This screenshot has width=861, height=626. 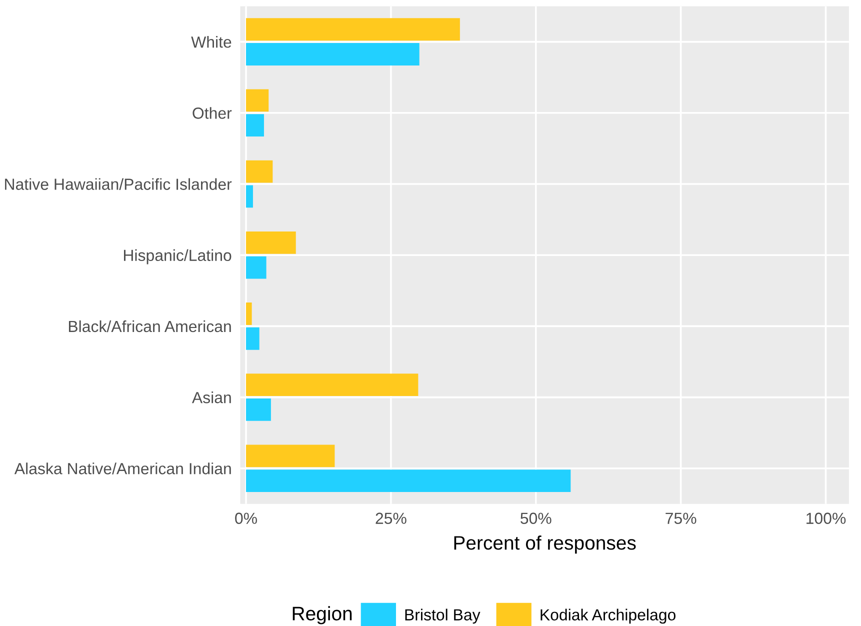 I want to click on y-tick-label: Native Hawaiian/Pacific Islander, so click(x=118, y=184).